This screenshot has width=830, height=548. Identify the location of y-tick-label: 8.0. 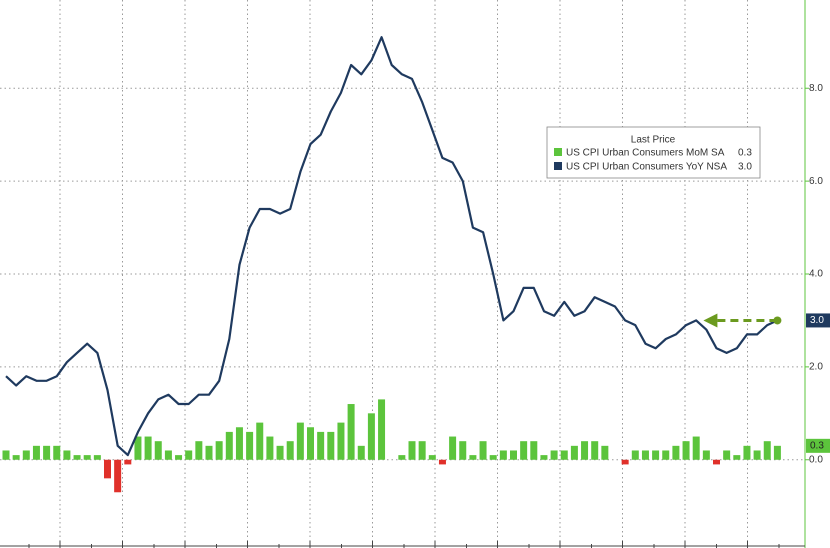
(816, 88).